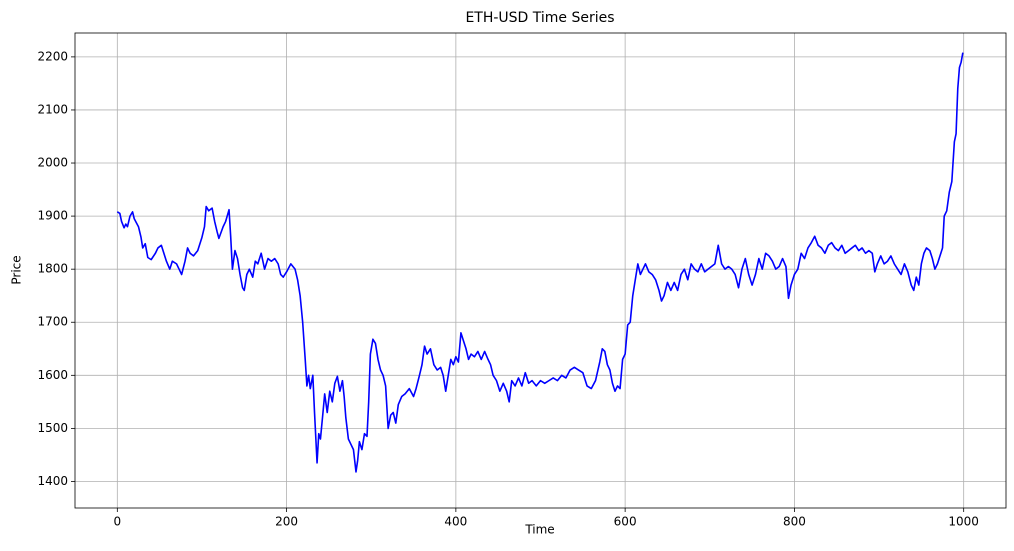 The width and height of the screenshot is (1014, 551). Describe the element at coordinates (52, 109) in the screenshot. I see `y-tick-label: 2100` at that location.